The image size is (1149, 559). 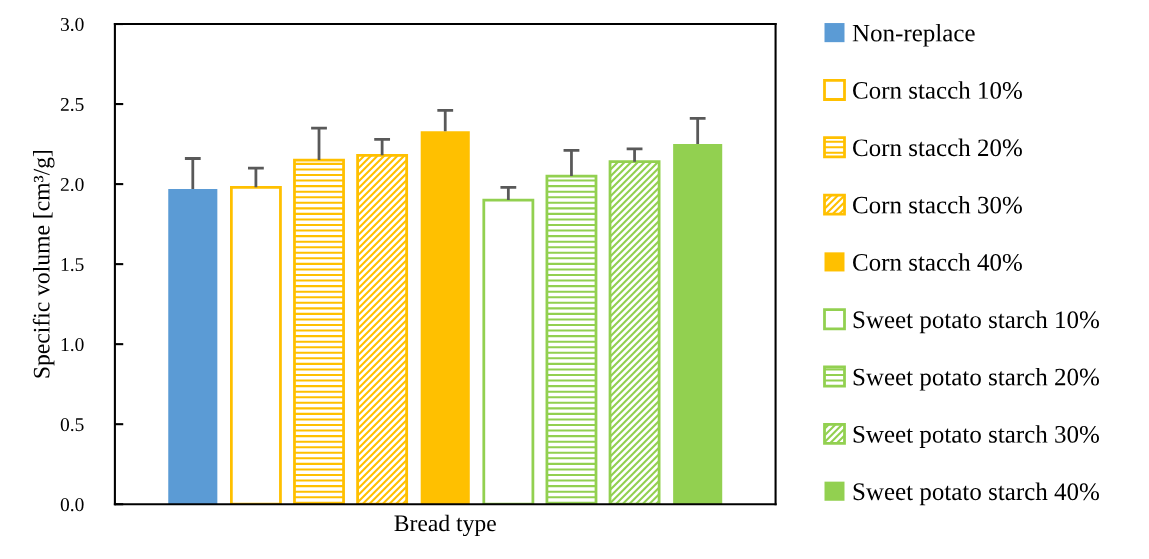 I want to click on y-tick-label: 0.0, so click(x=72, y=505).